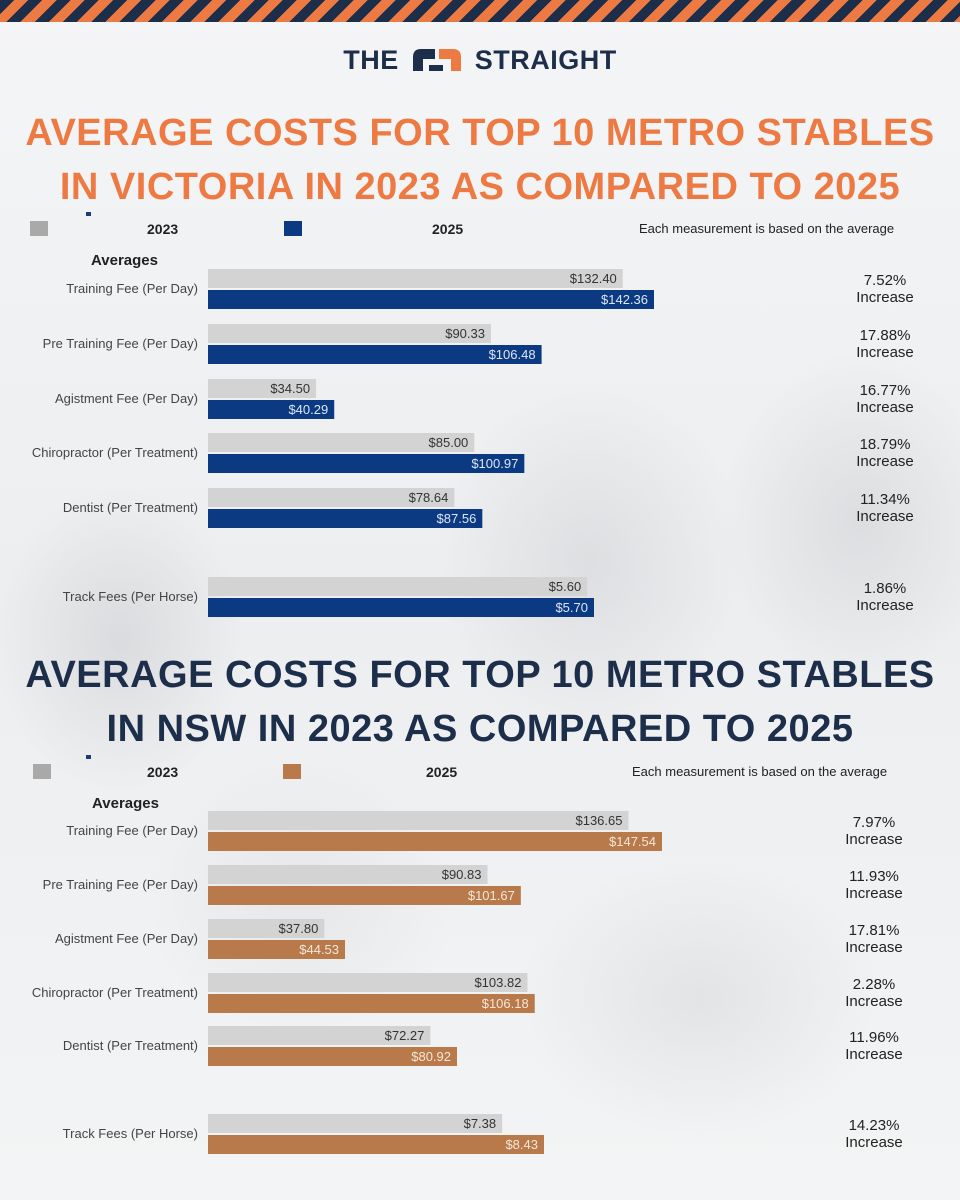 The height and width of the screenshot is (1200, 960). I want to click on value-label-2023: $7.38, so click(480, 1123).